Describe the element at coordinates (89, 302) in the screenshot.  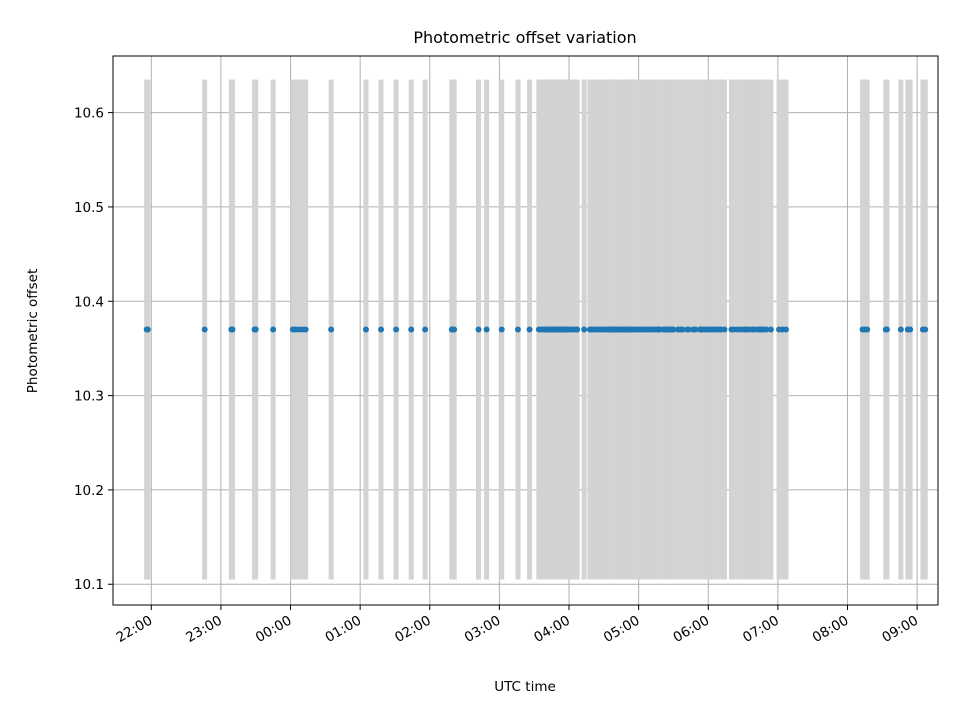
I see `y-tick-label: 10.4` at that location.